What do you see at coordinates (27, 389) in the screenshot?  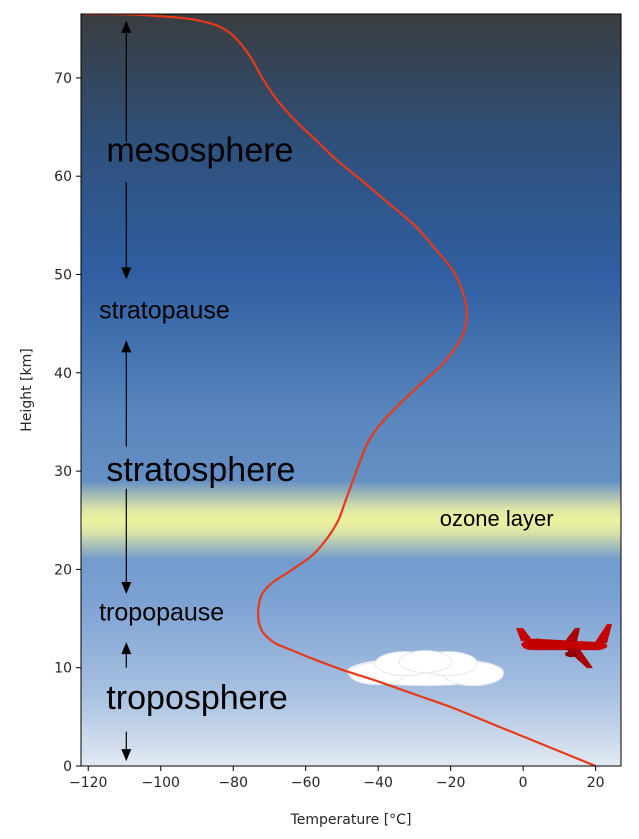 I see `y-axis-label: Height [km]` at bounding box center [27, 389].